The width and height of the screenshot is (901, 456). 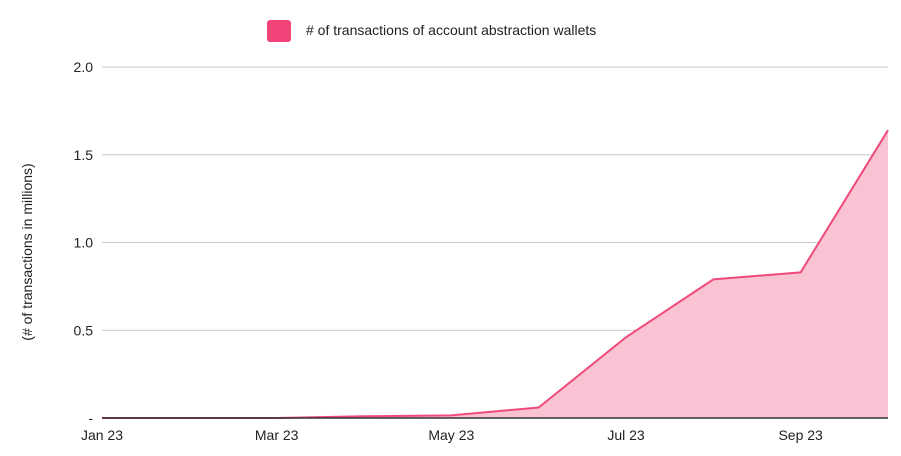 I want to click on y-tick-label: 1.0, so click(x=84, y=243).